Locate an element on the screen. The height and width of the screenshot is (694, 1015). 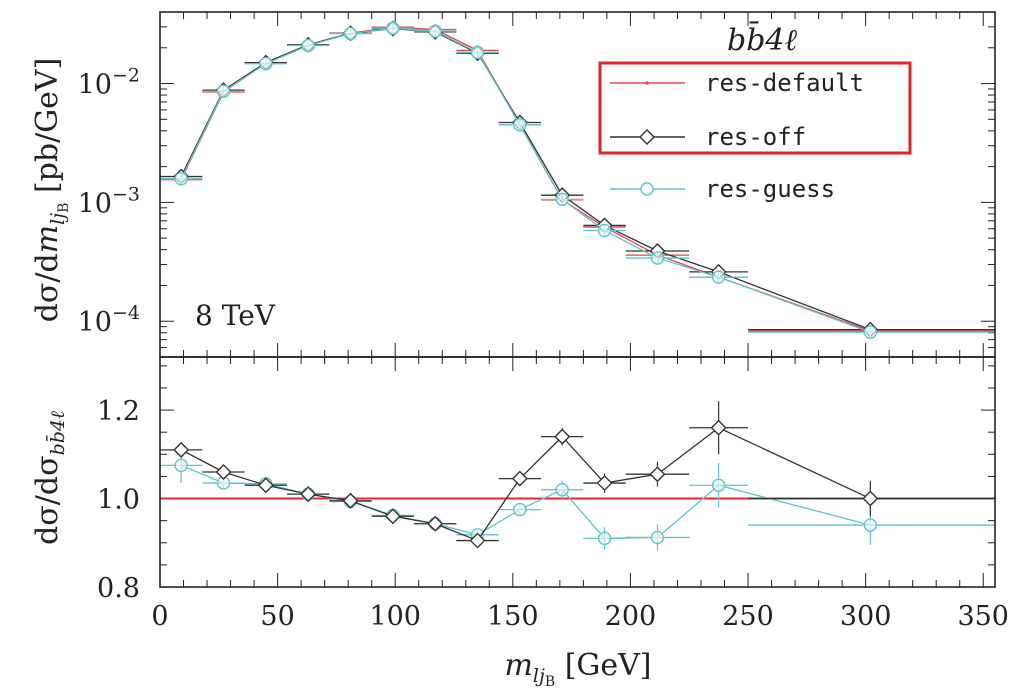
legend-marker-res-default is located at coordinates (647, 83).